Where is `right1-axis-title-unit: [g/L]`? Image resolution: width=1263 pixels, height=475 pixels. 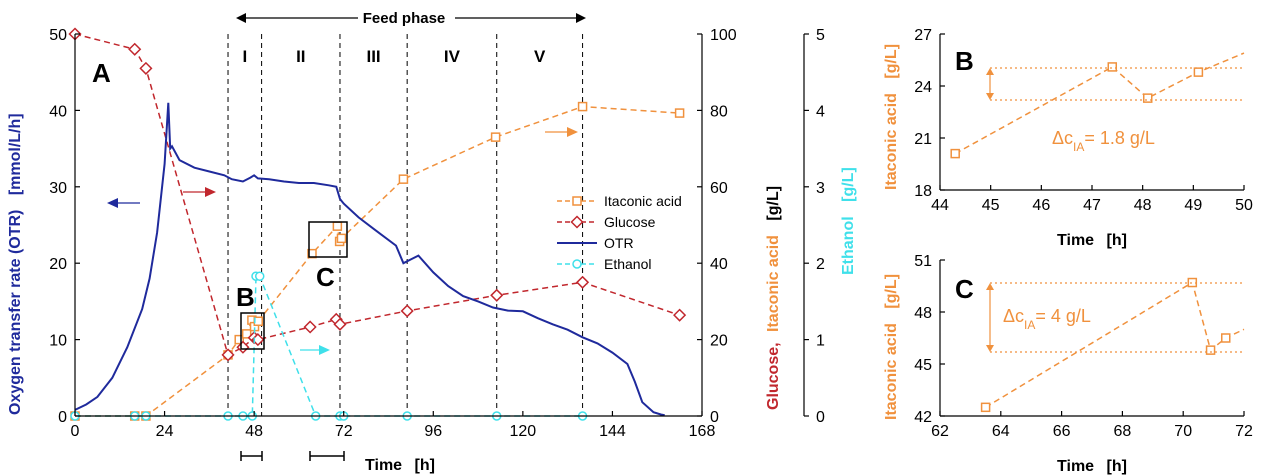
right1-axis-title-unit: [g/L] is located at coordinates (773, 203).